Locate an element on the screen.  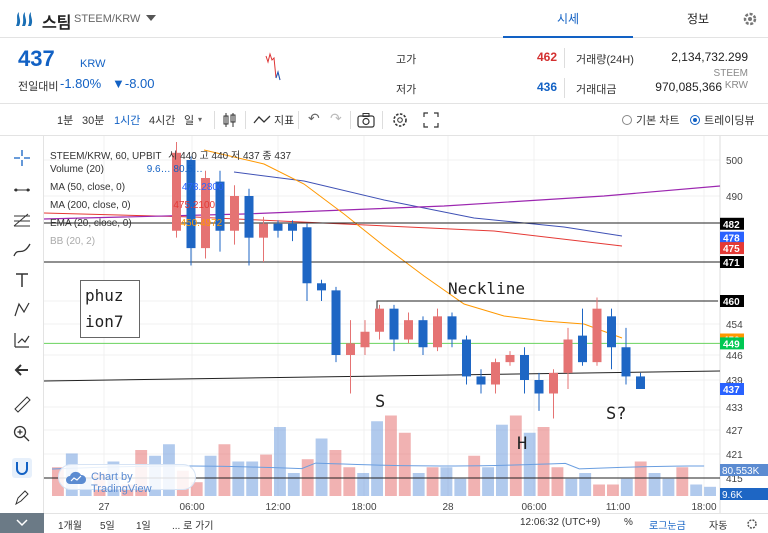
sparkline-chart is located at coordinates (273, 66).